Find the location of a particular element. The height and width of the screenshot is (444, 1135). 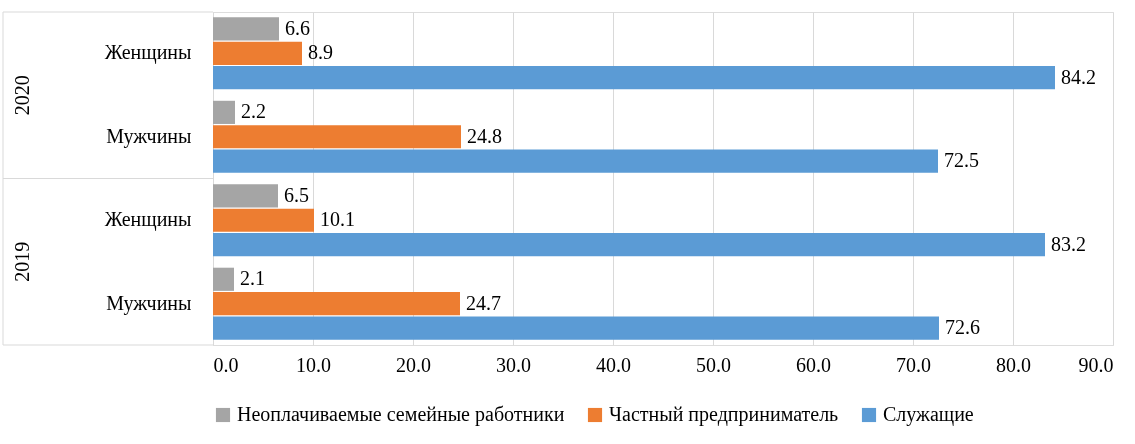

legend-label: Частный предприниматель is located at coordinates (724, 414).